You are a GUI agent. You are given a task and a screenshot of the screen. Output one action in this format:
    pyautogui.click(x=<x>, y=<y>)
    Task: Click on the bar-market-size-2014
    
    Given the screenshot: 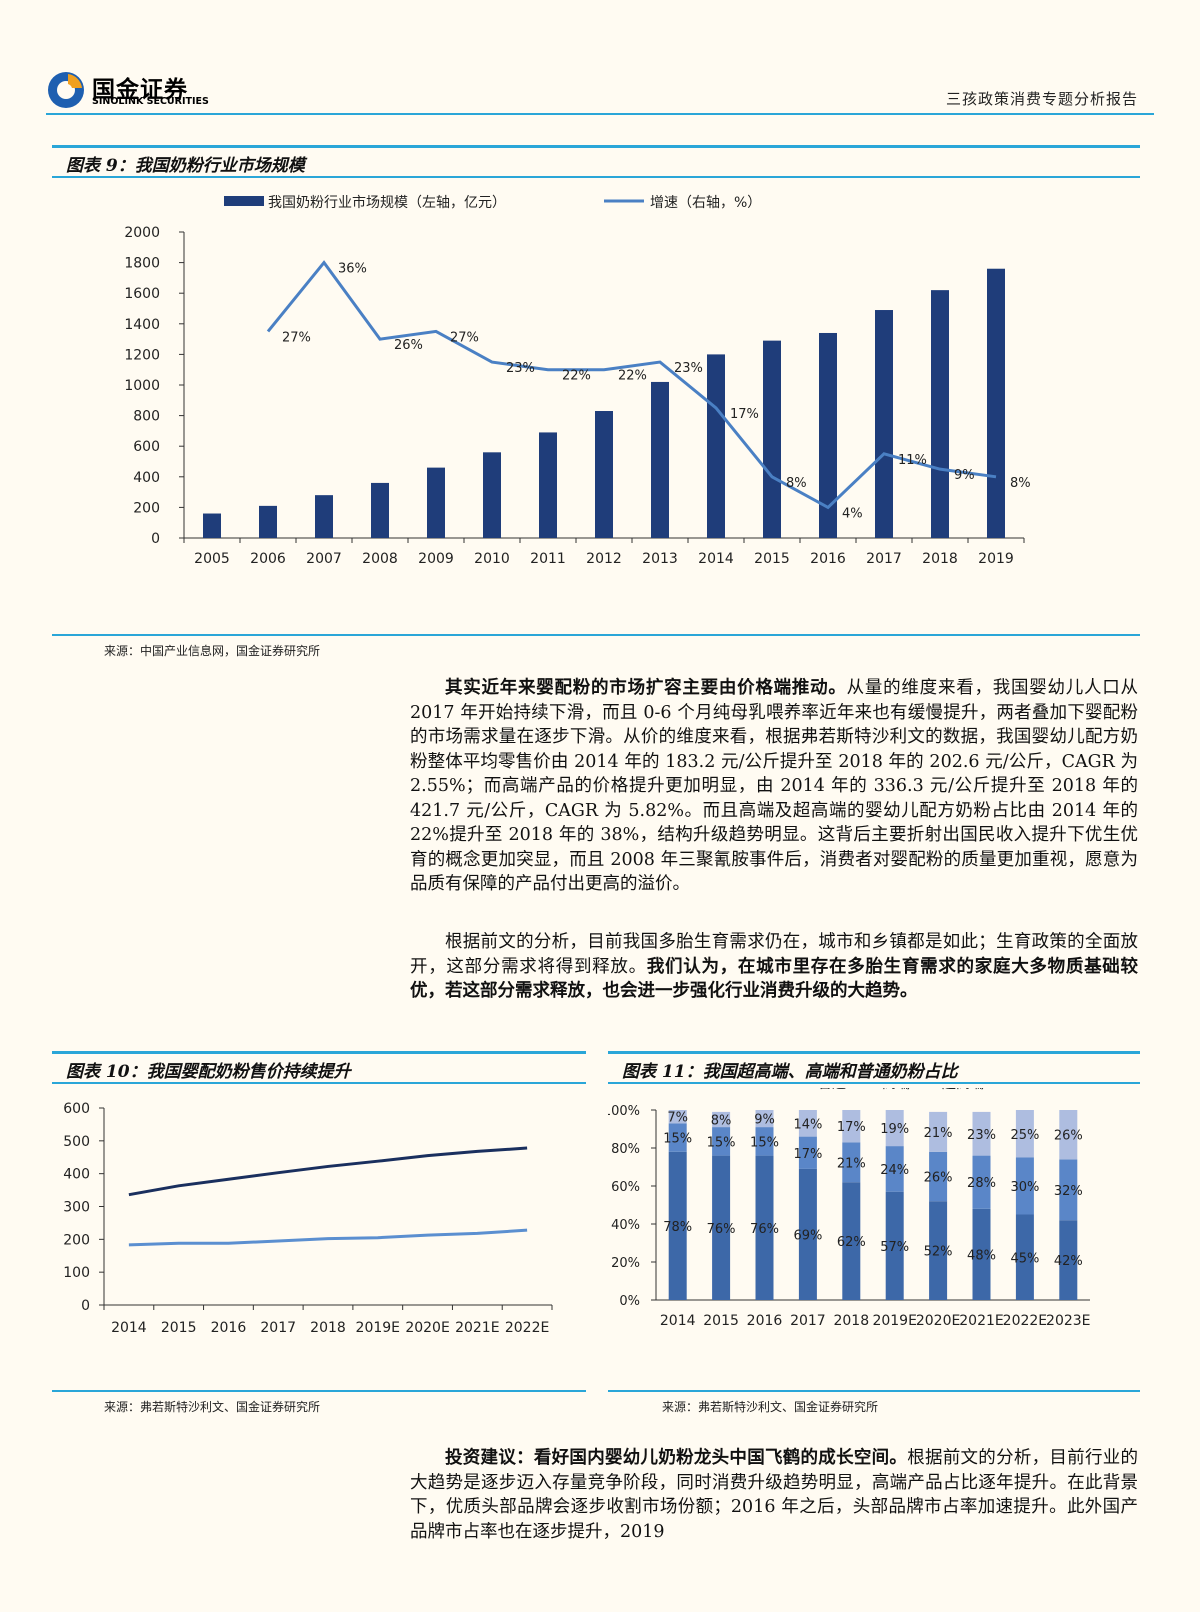 What is the action you would take?
    pyautogui.click(x=716, y=446)
    